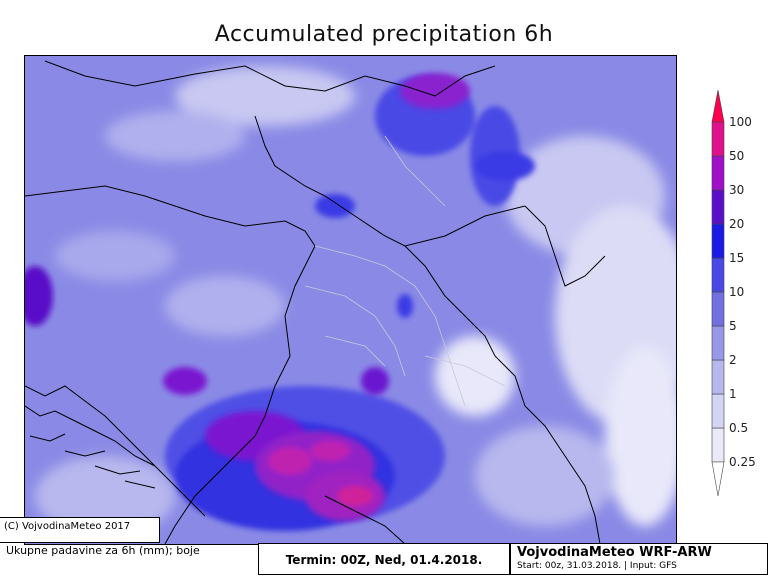 This screenshot has width=768, height=576. Describe the element at coordinates (733, 394) in the screenshot. I see `legend-label: 1` at that location.